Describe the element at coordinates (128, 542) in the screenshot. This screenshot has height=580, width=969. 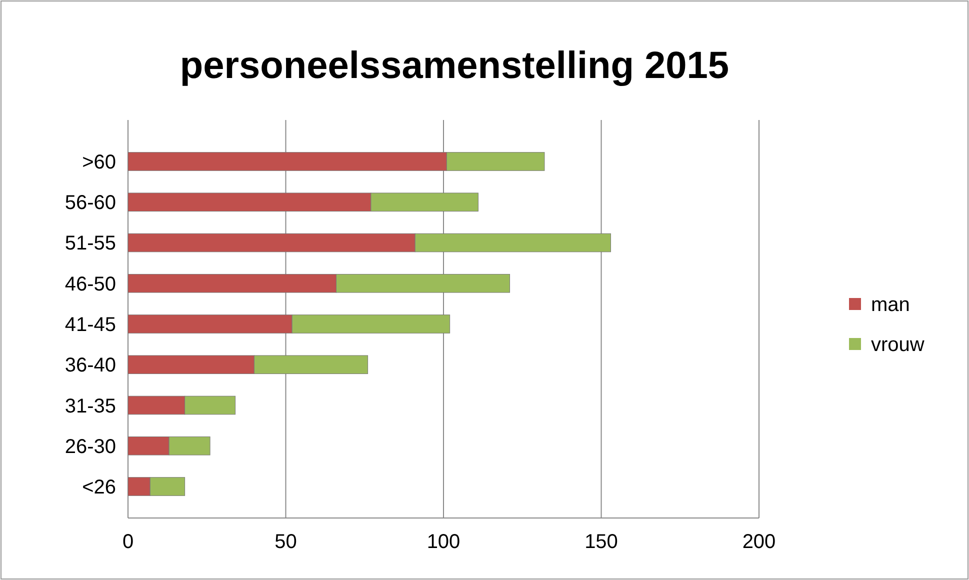
I see `x-tick-label: 0` at that location.